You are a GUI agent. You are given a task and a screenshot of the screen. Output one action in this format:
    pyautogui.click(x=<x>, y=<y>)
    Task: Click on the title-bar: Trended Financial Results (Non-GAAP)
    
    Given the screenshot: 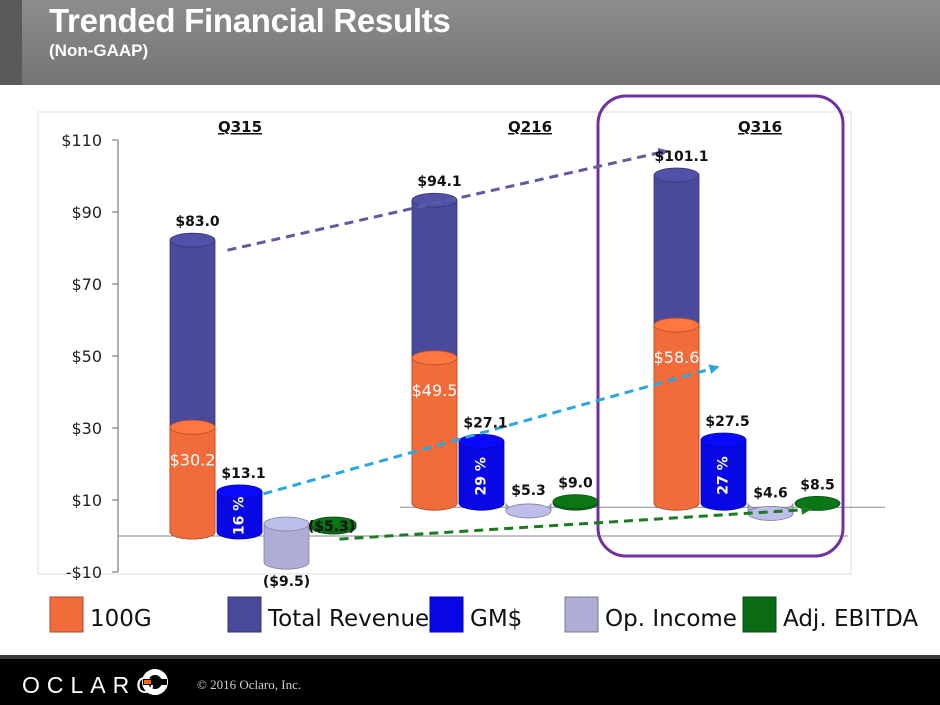 What is the action you would take?
    pyautogui.click(x=470, y=42)
    